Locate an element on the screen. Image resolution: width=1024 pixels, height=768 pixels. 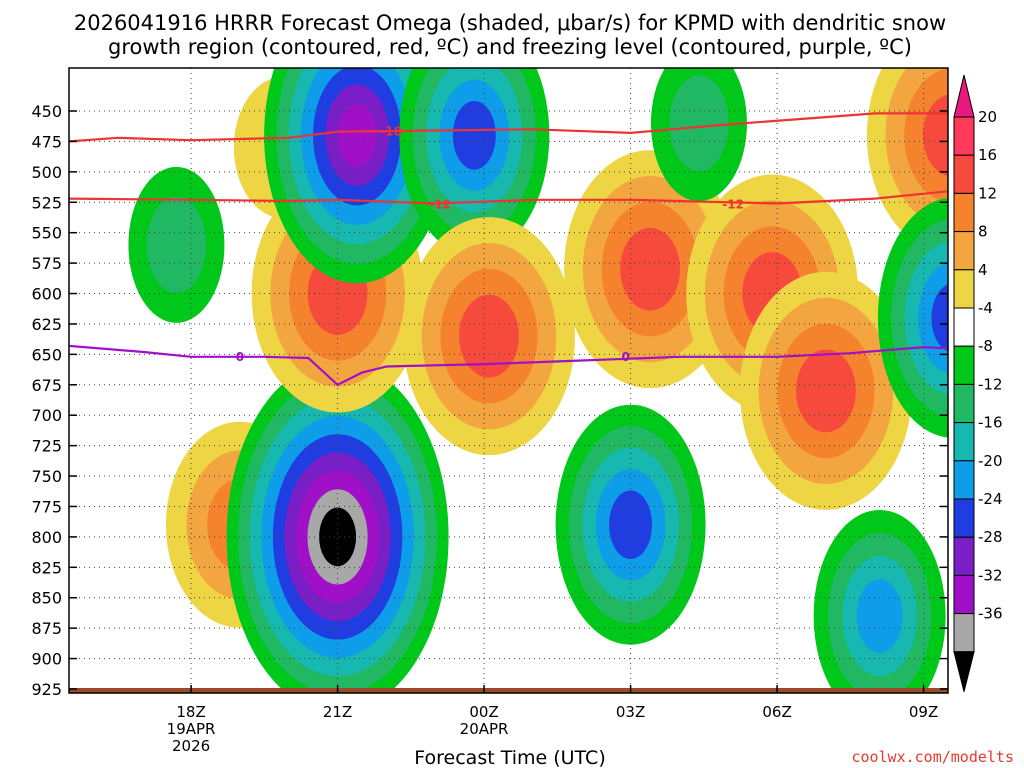
colorbar-bottom-arrow is located at coordinates (964, 671).